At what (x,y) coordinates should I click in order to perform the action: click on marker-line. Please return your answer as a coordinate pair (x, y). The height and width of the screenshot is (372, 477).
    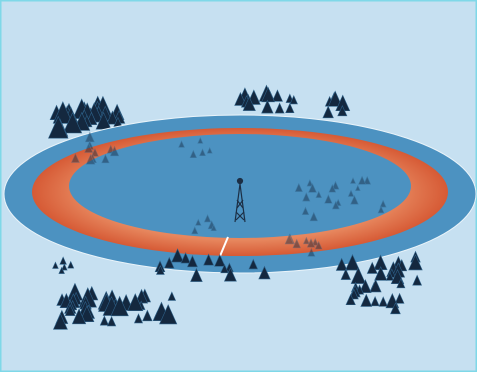
    Looking at the image, I should click on (224, 246).